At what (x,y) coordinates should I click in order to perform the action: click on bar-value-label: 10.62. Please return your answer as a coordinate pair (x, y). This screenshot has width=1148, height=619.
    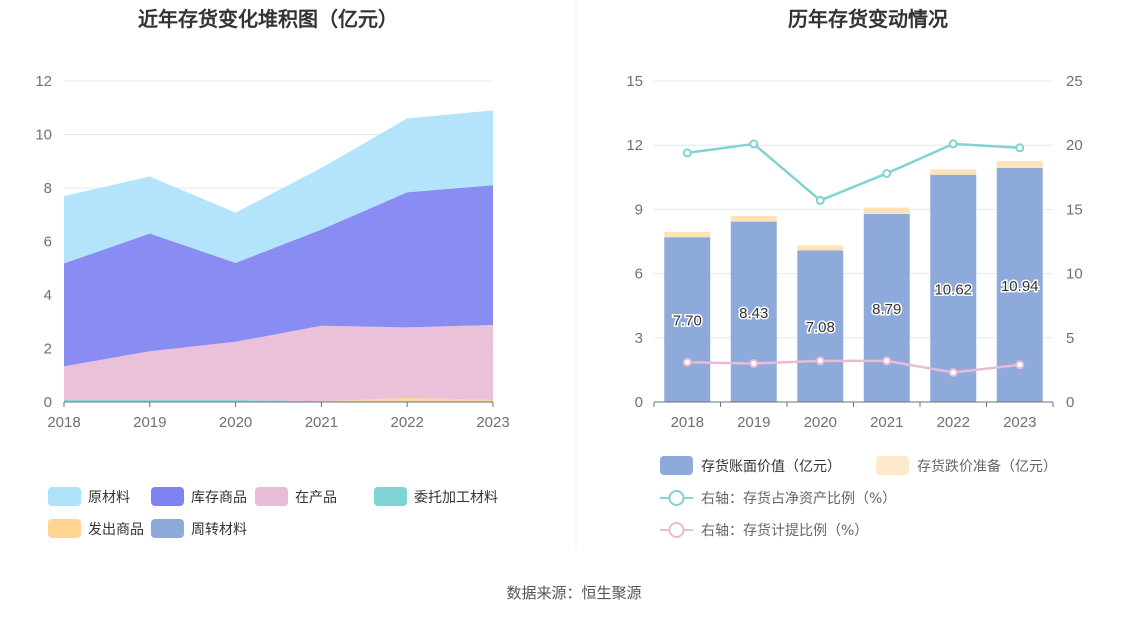
    Looking at the image, I should click on (953, 289).